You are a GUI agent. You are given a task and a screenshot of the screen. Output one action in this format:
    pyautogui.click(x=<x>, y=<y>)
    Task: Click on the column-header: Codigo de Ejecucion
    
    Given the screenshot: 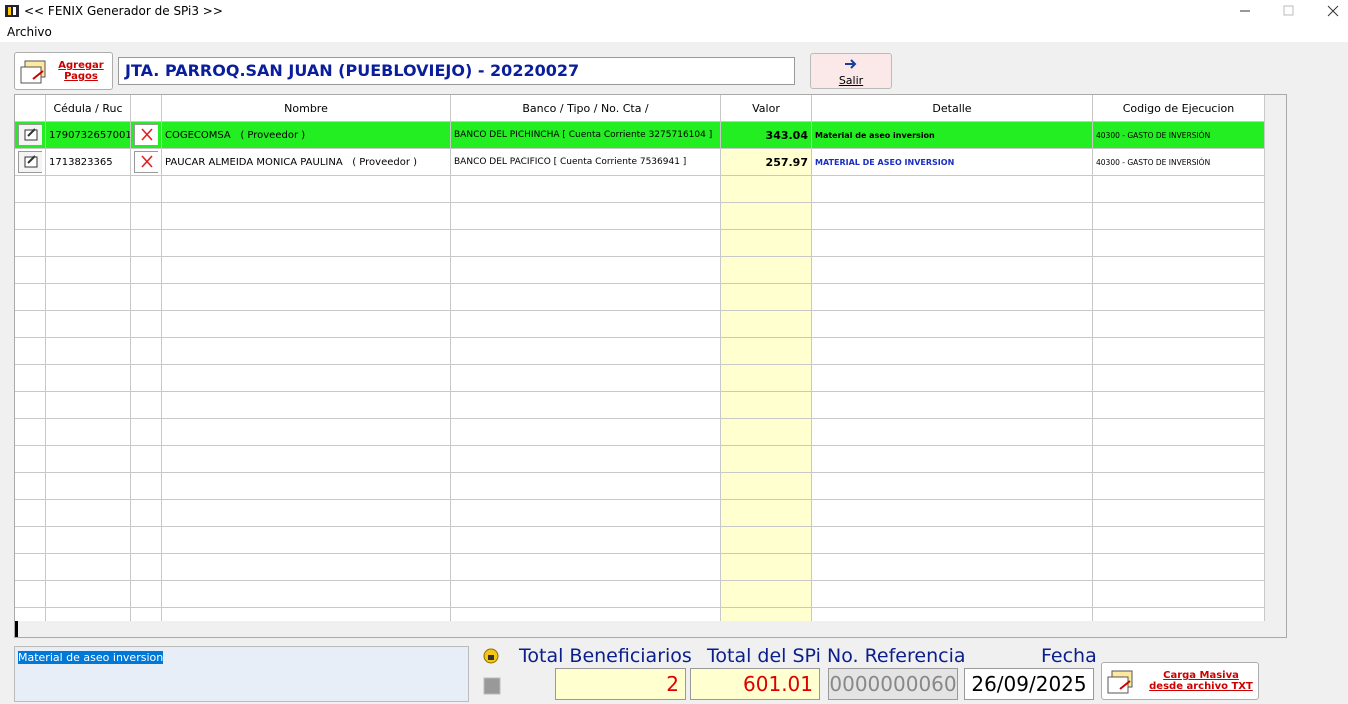 What is the action you would take?
    pyautogui.click(x=1179, y=108)
    